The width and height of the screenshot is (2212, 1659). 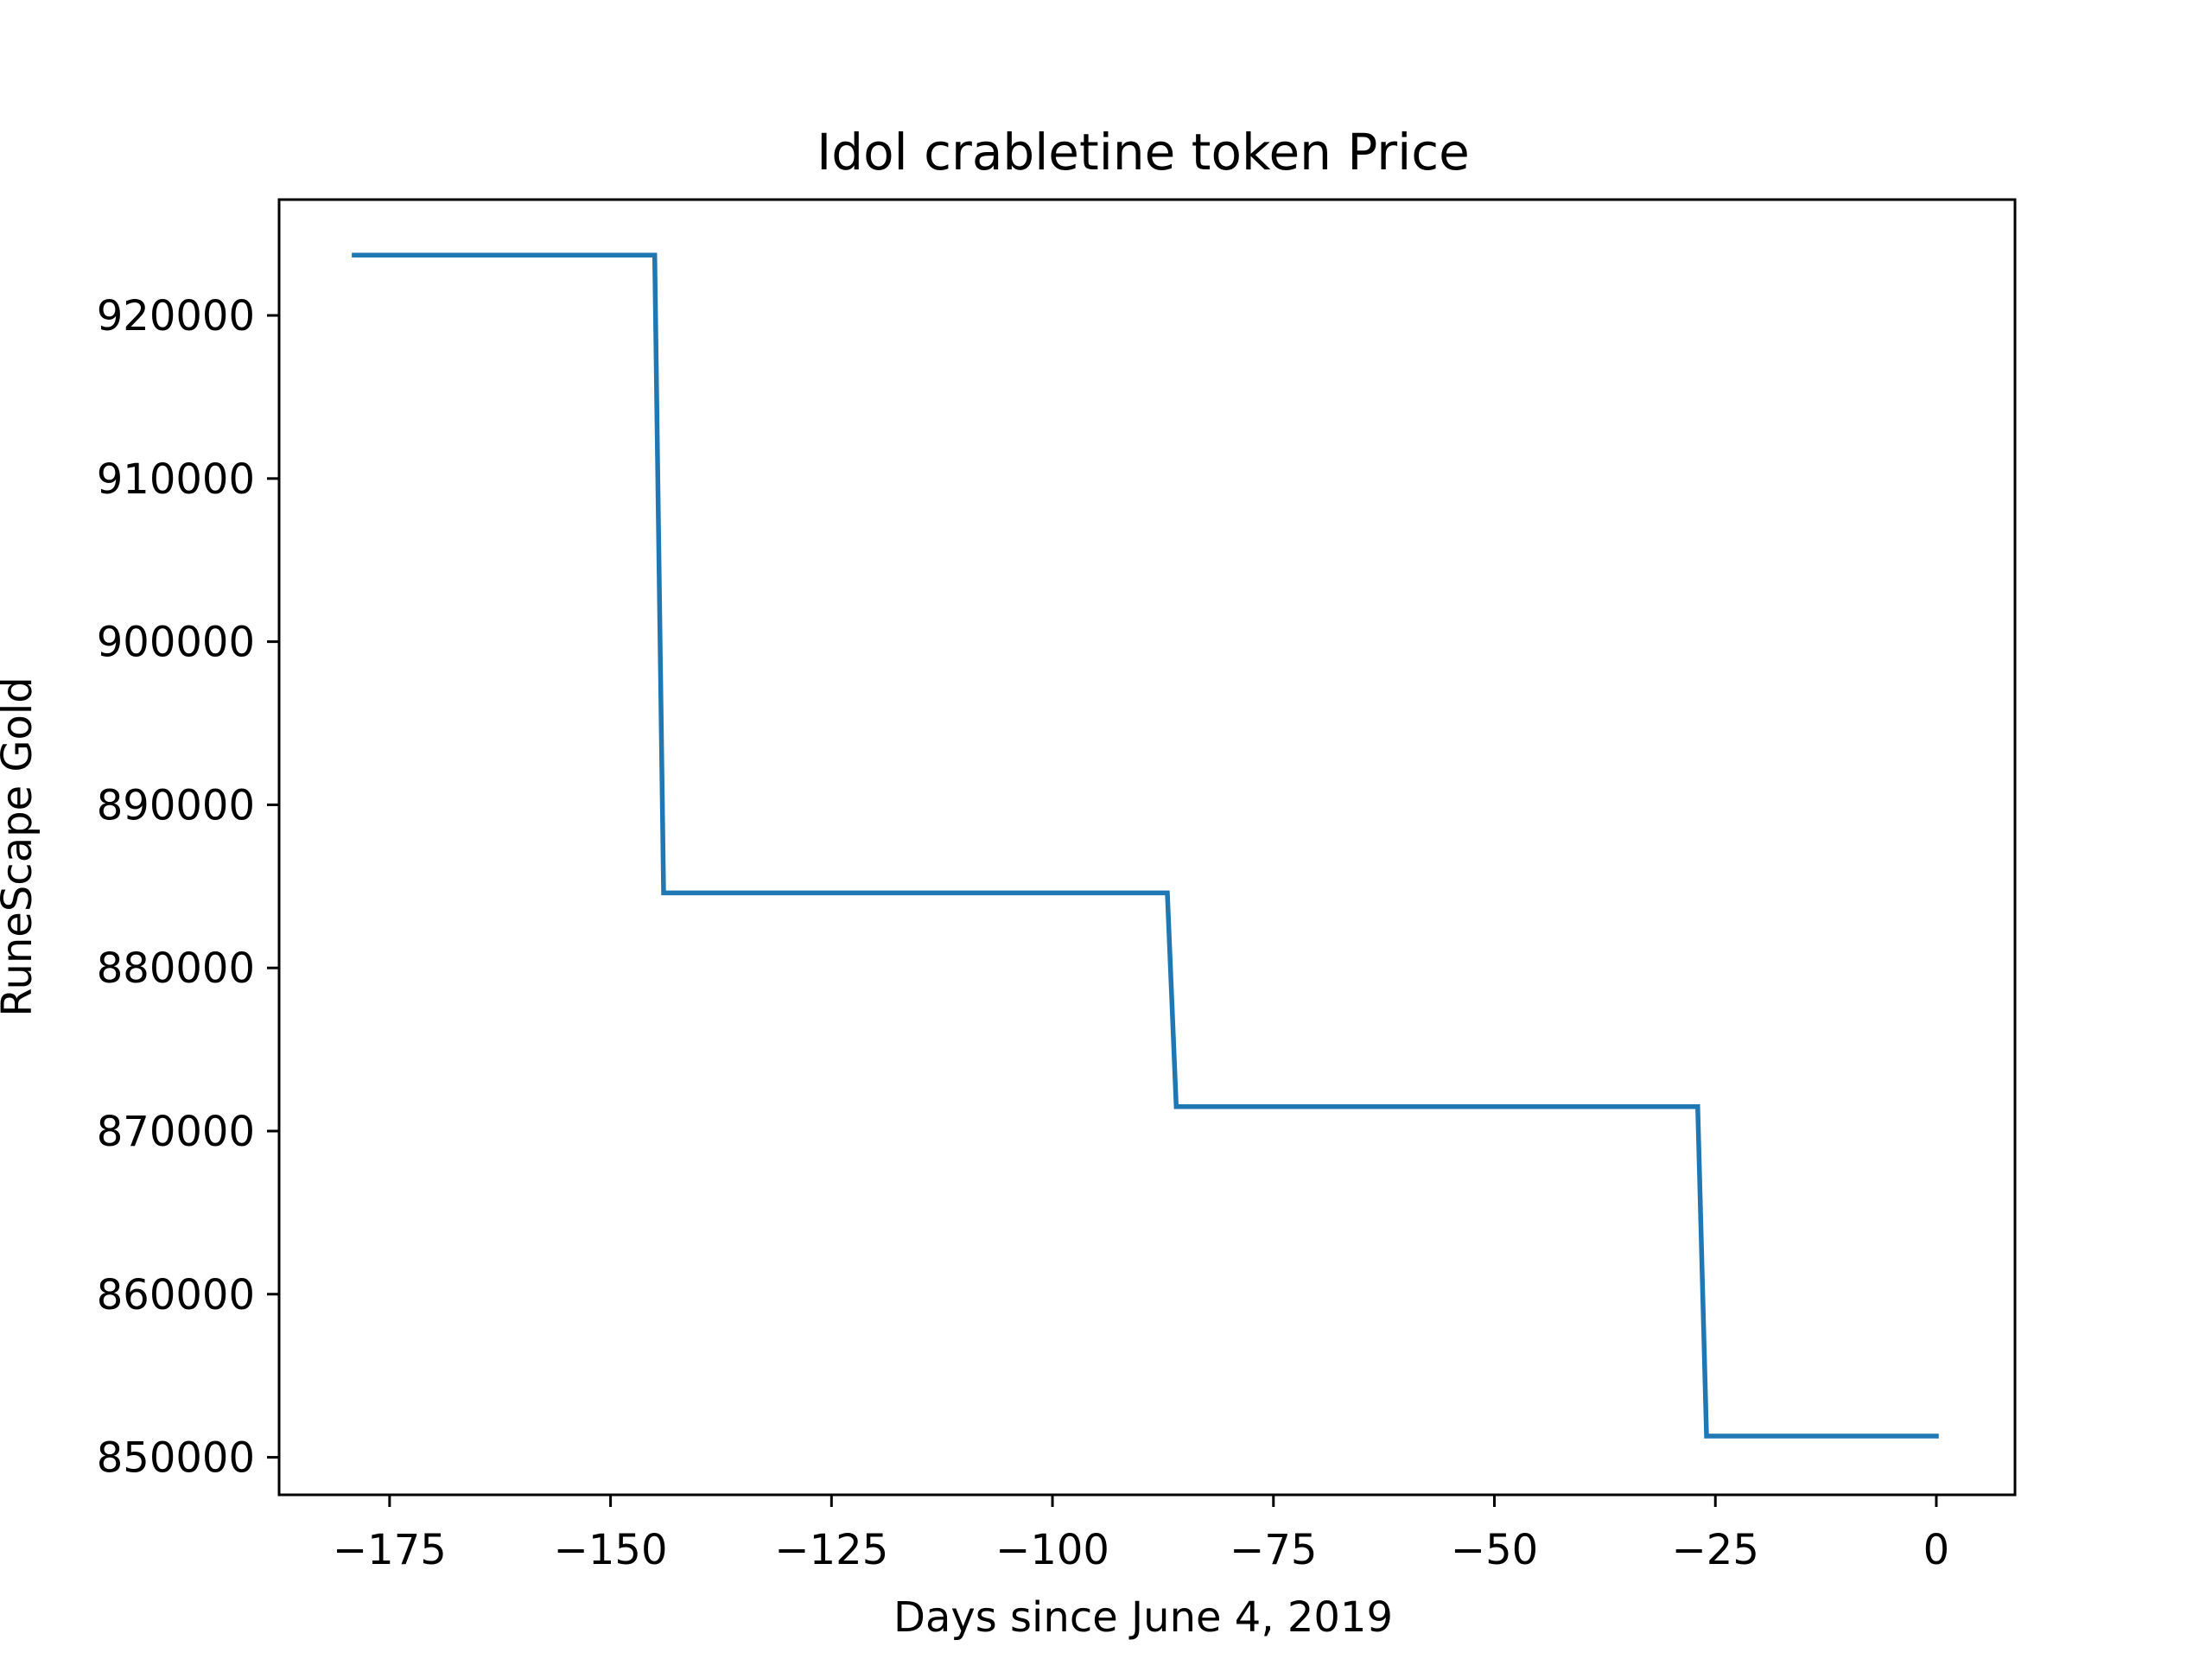 I want to click on y-tick-label: 920000, so click(x=176, y=316).